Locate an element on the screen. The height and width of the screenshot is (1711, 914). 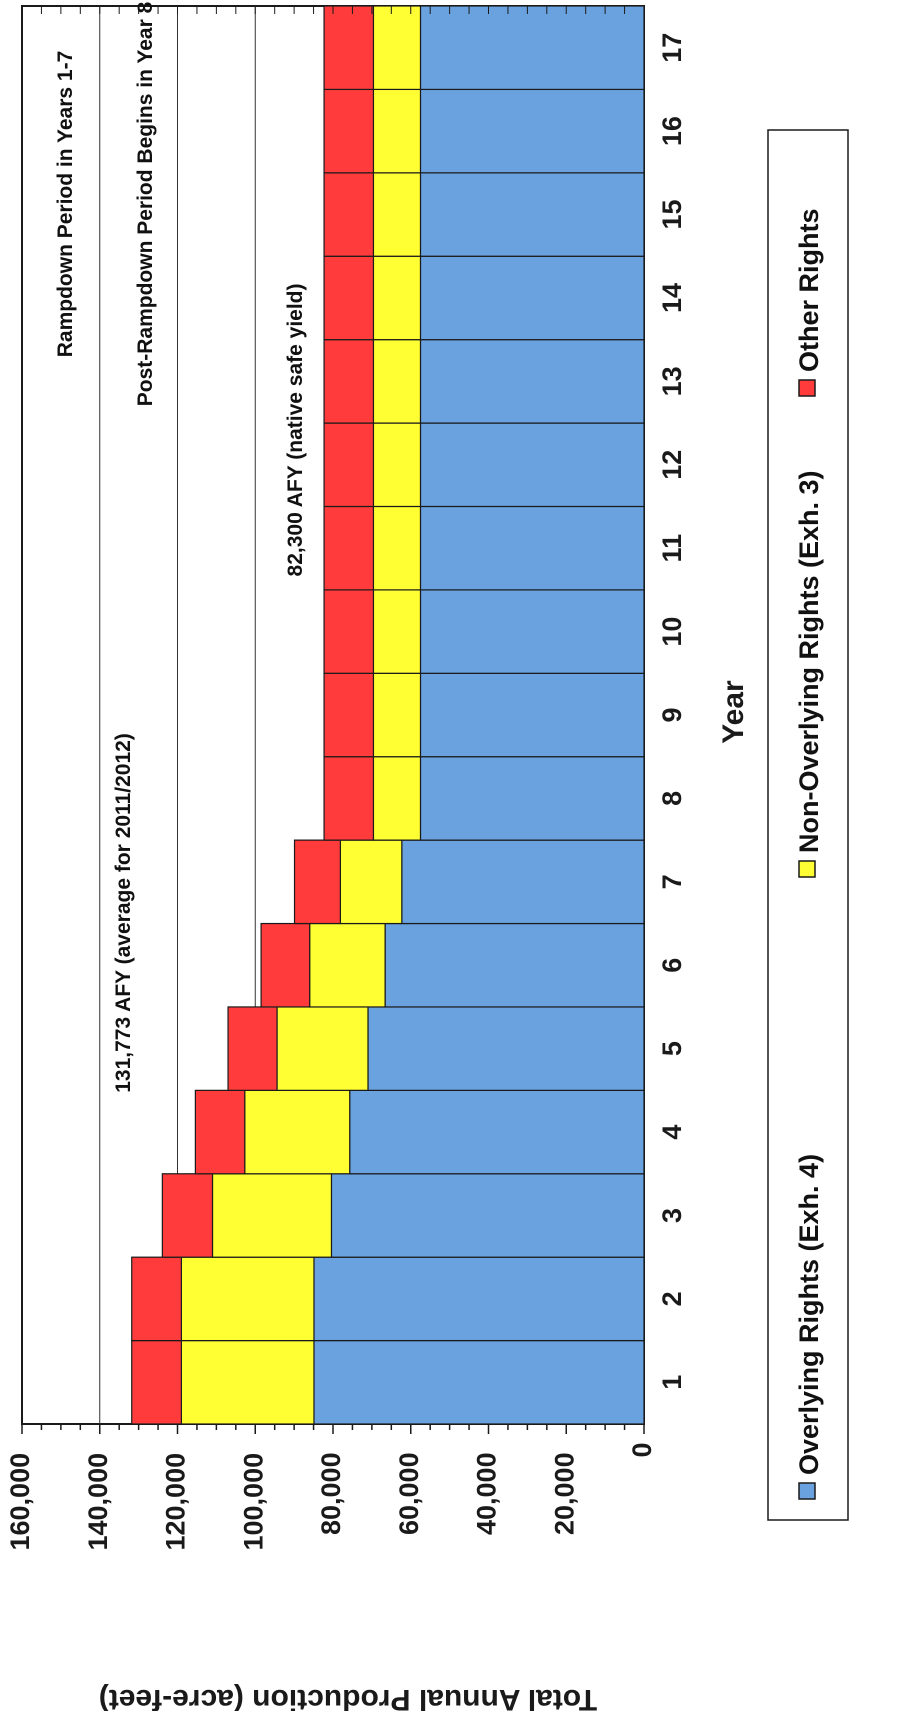
value-tick-label: 60,000 is located at coordinates (409, 1493).